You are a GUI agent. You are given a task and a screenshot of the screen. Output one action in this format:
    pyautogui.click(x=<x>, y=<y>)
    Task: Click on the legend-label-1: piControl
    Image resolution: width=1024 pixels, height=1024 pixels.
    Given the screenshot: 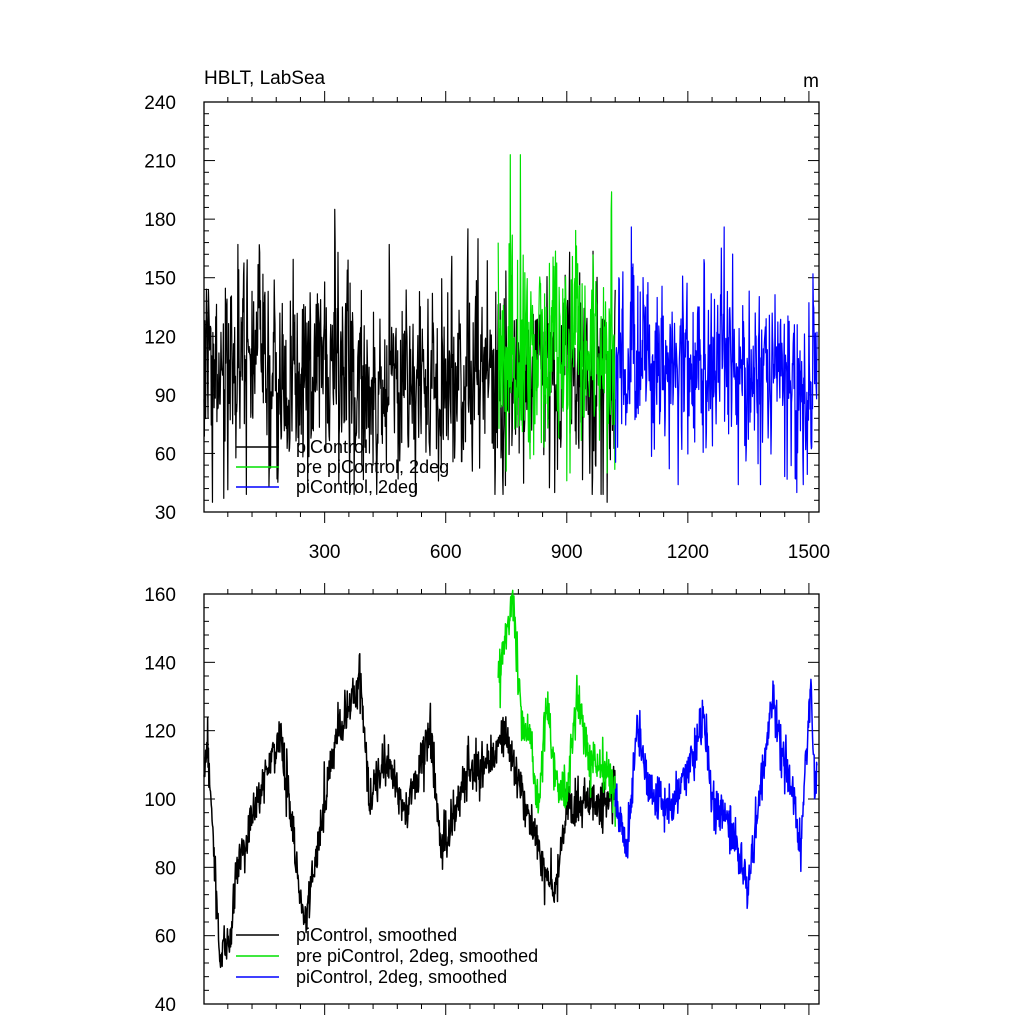 What is the action you would take?
    pyautogui.click(x=332, y=447)
    